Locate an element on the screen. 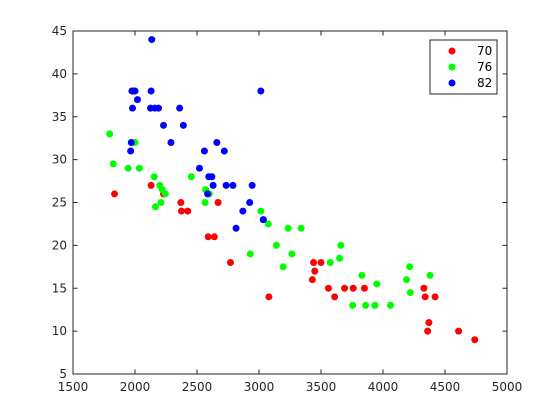 The height and width of the screenshot is (420, 560). legend-label-0: 70 is located at coordinates (484, 51).